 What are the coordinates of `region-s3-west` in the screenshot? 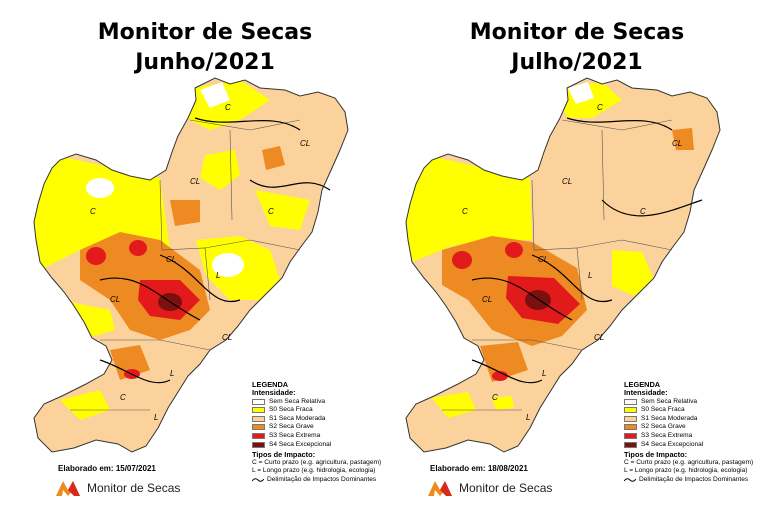 It's located at (96, 256).